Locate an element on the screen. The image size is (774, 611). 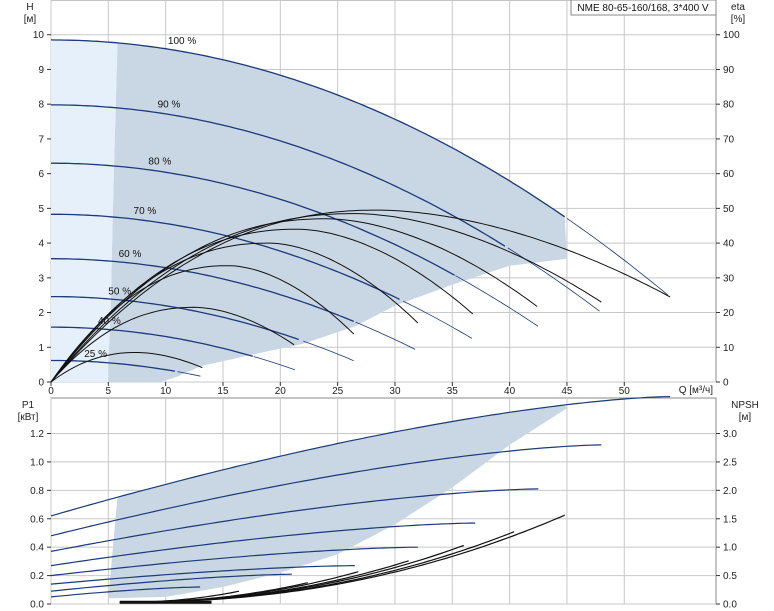
y-tick-label-right: 0.0 is located at coordinates (730, 605).